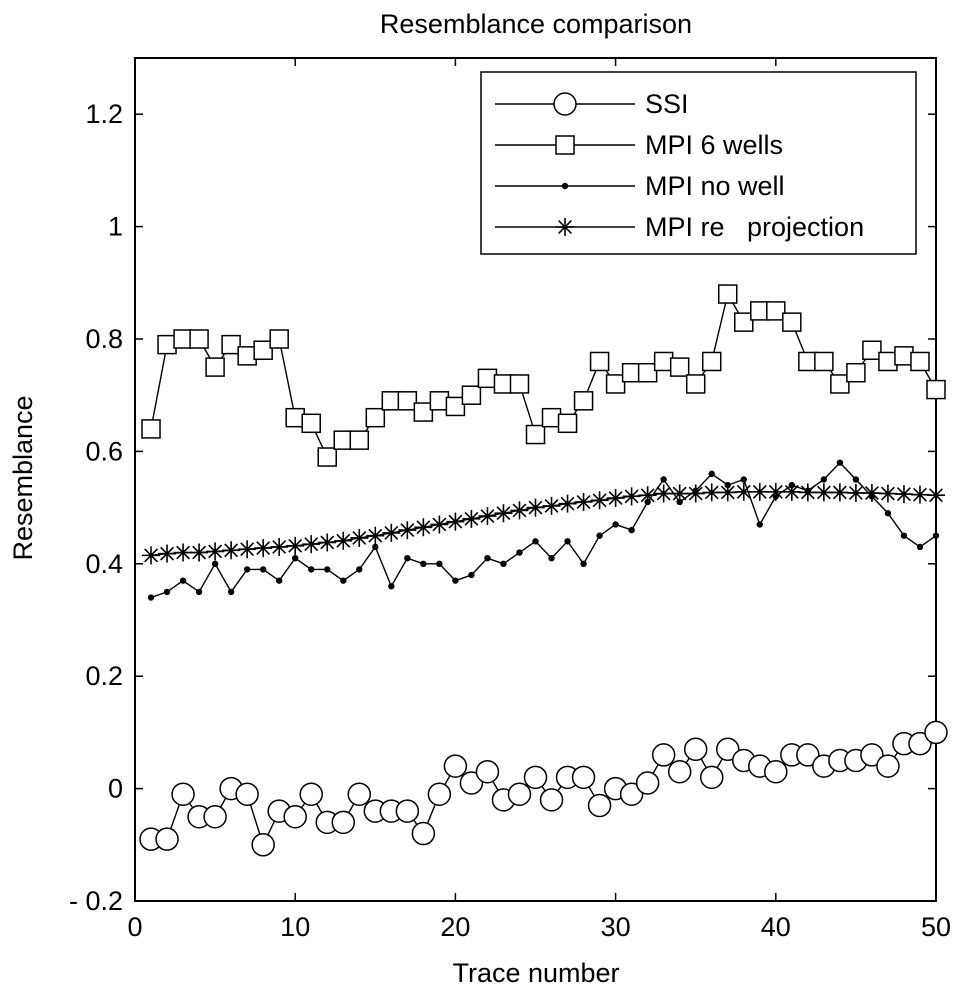 The width and height of the screenshot is (960, 991). I want to click on y-tick-label: 0, so click(115, 789).